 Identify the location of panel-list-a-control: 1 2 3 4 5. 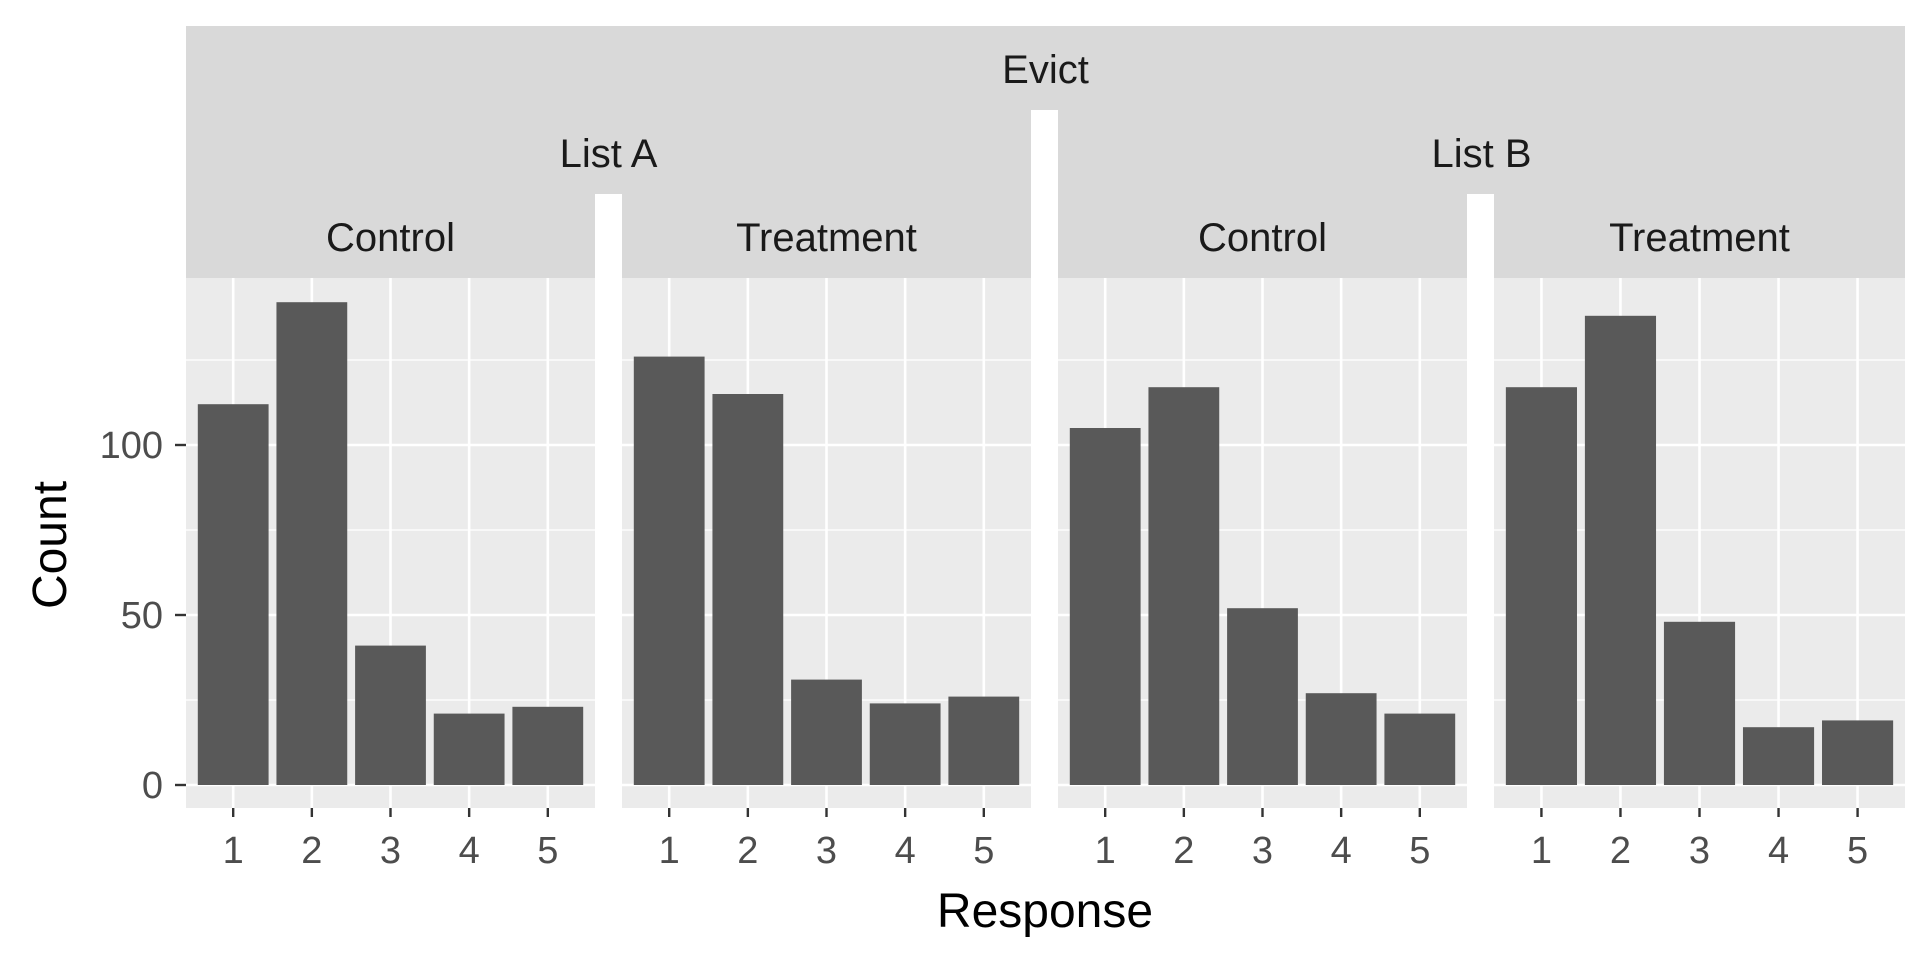
(390, 575).